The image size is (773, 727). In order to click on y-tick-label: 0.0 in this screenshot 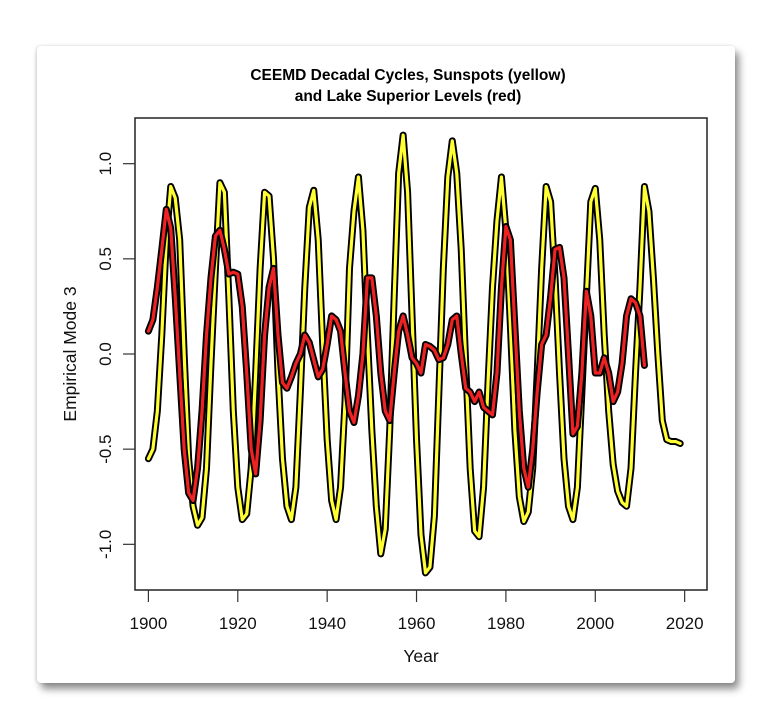, I will do `click(105, 354)`.